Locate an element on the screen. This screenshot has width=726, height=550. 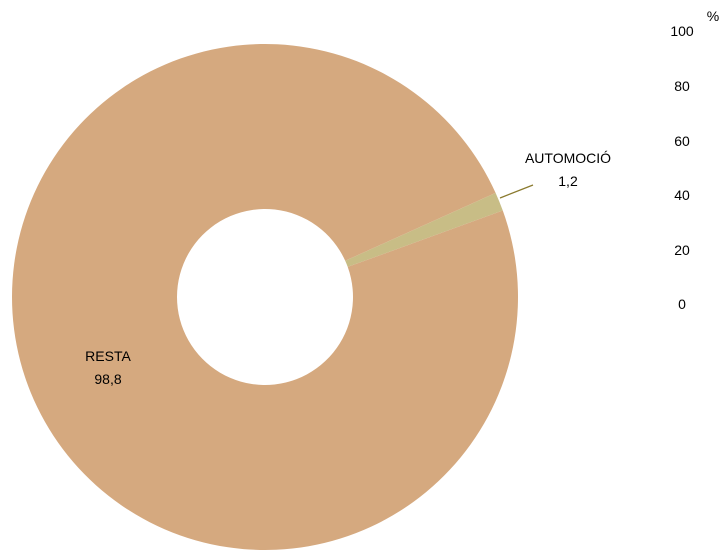
axis-tick-20: 20 is located at coordinates (682, 250).